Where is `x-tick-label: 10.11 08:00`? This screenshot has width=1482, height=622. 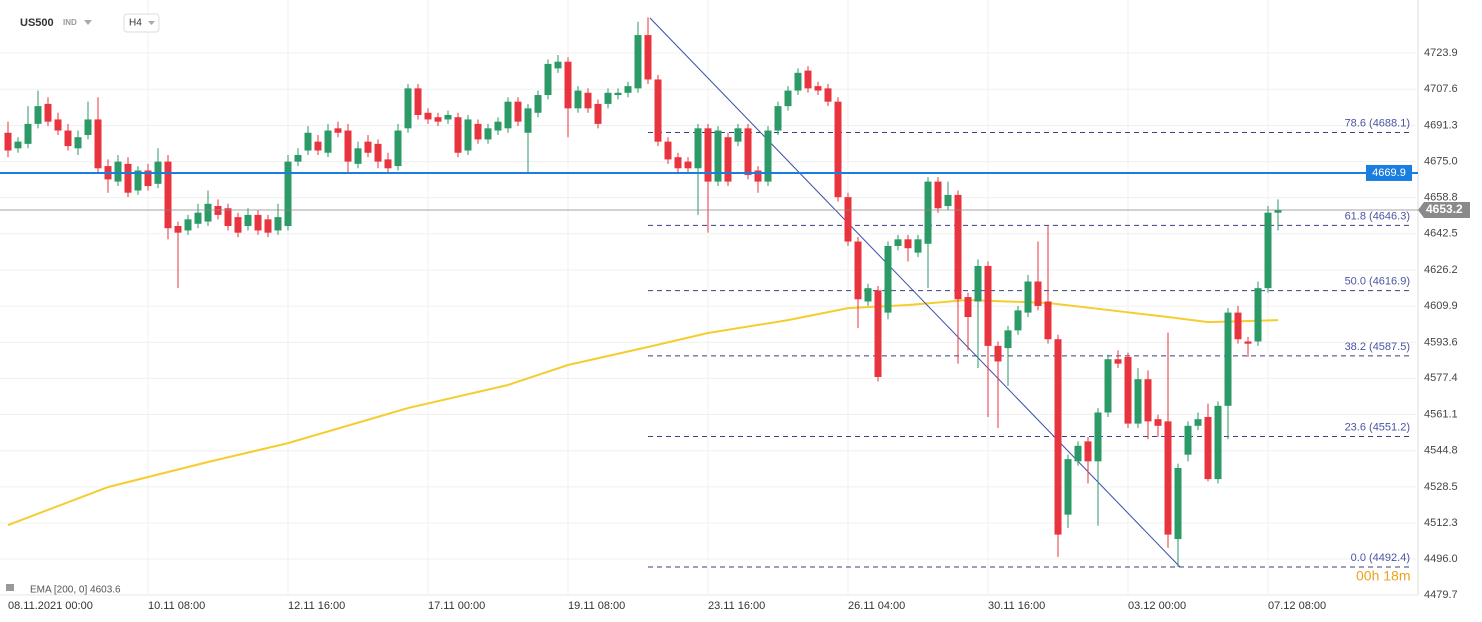
x-tick-label: 10.11 08:00 is located at coordinates (176, 606).